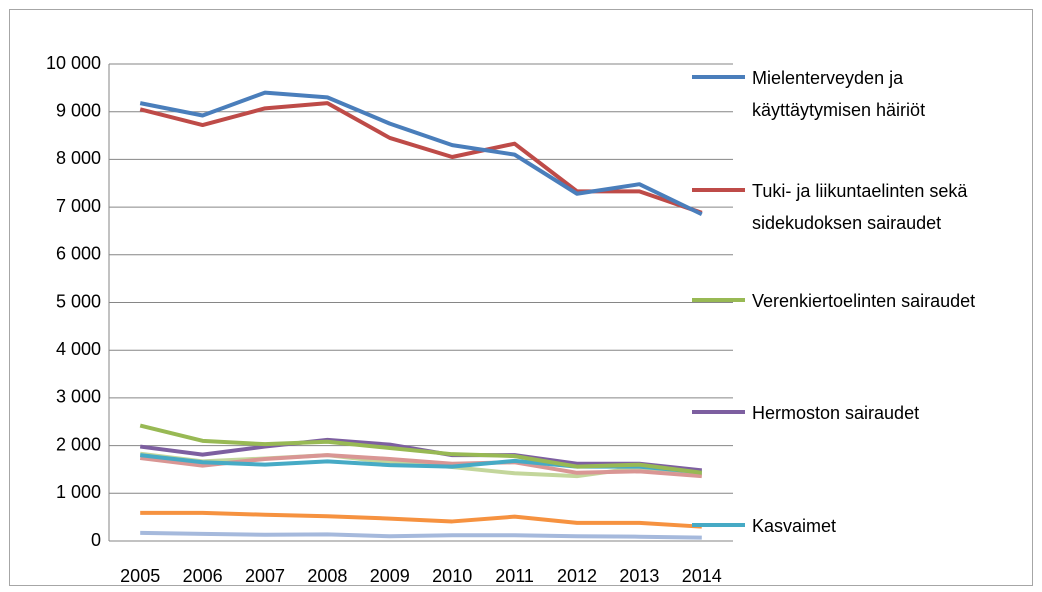 This screenshot has width=1042, height=592. What do you see at coordinates (452, 576) in the screenshot?
I see `x-tick-label: 2010` at bounding box center [452, 576].